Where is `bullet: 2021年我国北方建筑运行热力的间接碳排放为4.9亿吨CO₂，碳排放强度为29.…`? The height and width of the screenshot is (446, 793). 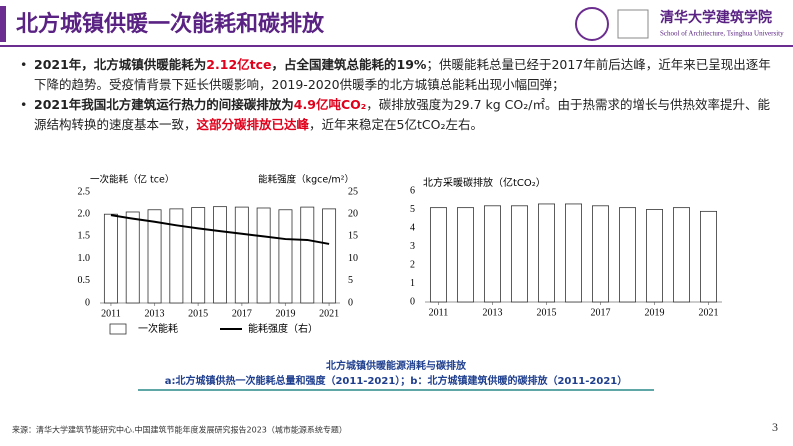
bullet: 2021年我国北方建筑运行热力的间接碳排放为4.9亿吨CO₂，碳排放强度为29.… is located at coordinates (395, 115).